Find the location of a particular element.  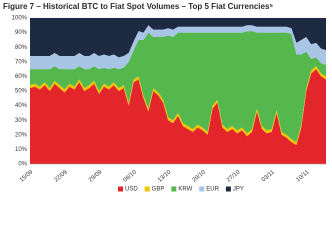

y-tick-label: 30% is located at coordinates (21, 121).